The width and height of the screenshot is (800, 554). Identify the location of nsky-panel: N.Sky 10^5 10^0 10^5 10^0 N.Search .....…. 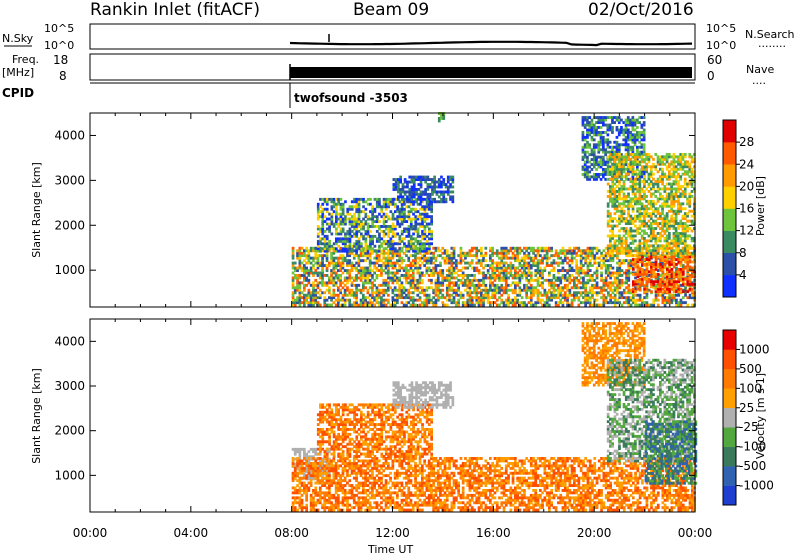
(398, 37).